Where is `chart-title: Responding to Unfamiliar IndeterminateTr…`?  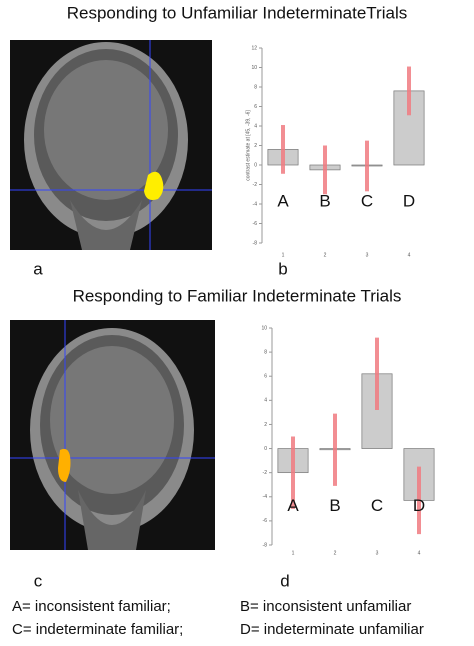
chart-title: Responding to Unfamiliar IndeterminateTr… is located at coordinates (237, 12).